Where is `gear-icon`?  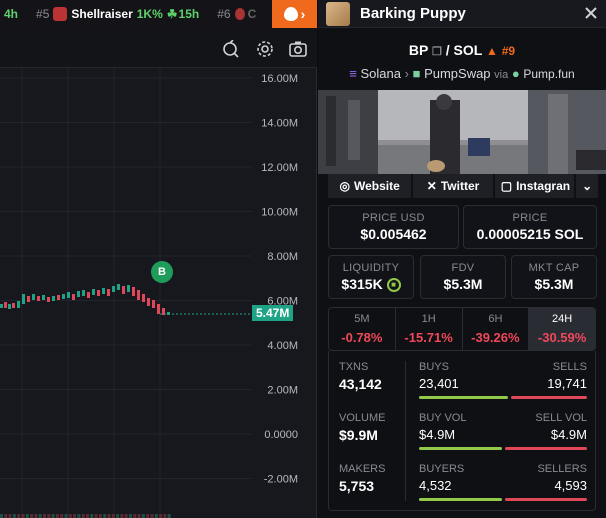
gear-icon is located at coordinates (265, 49).